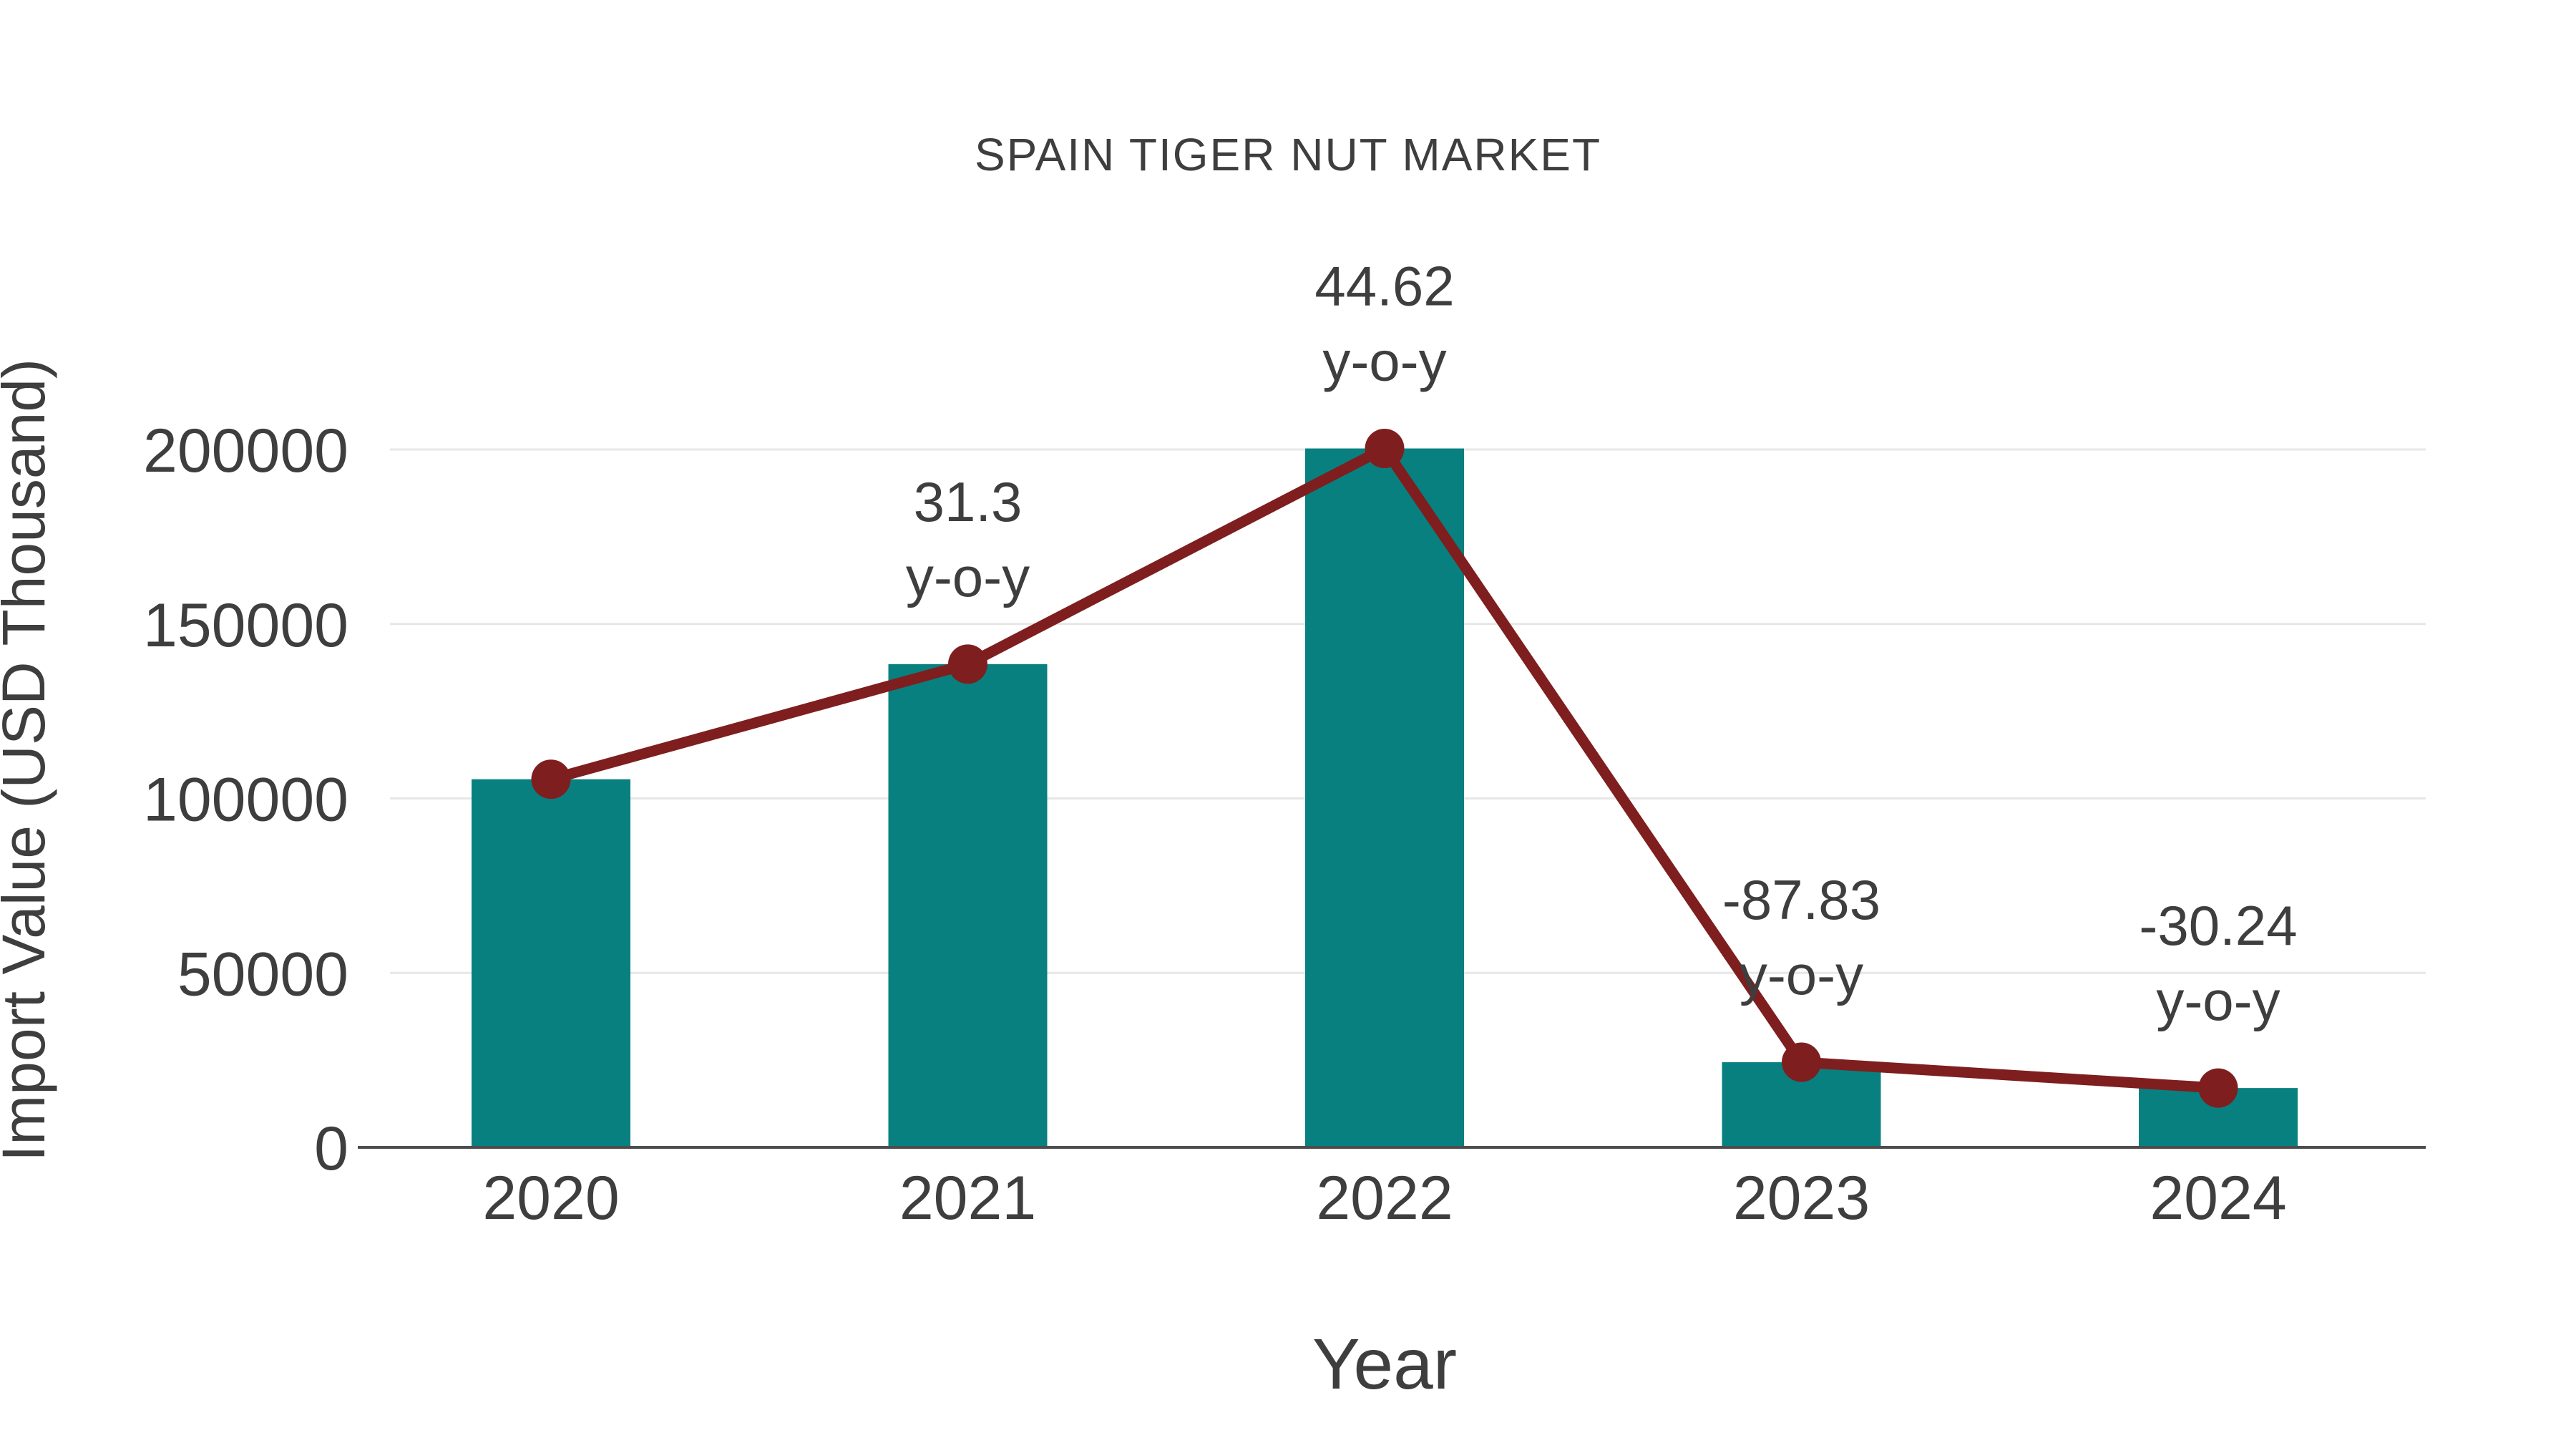 The image size is (2576, 1453). I want to click on trend-marker-2023, so click(1801, 1062).